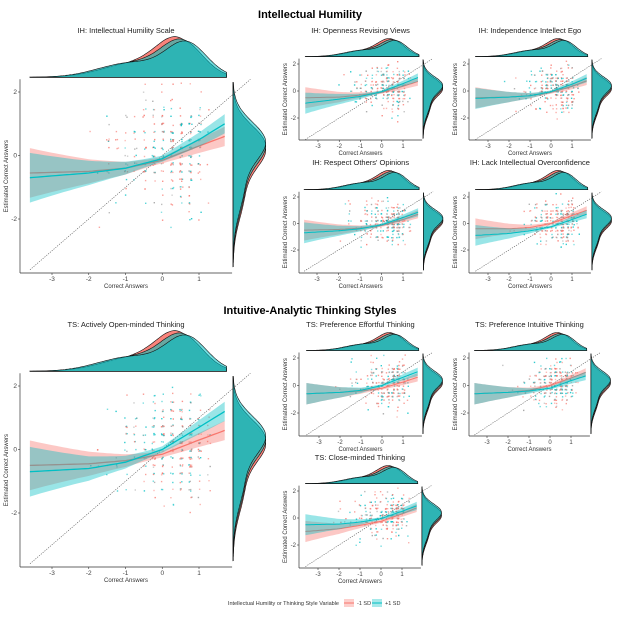 The height and width of the screenshot is (619, 619). Describe the element at coordinates (530, 162) in the screenshot. I see `panel-title: IH: Lack Intellectual Overconfidence` at that location.